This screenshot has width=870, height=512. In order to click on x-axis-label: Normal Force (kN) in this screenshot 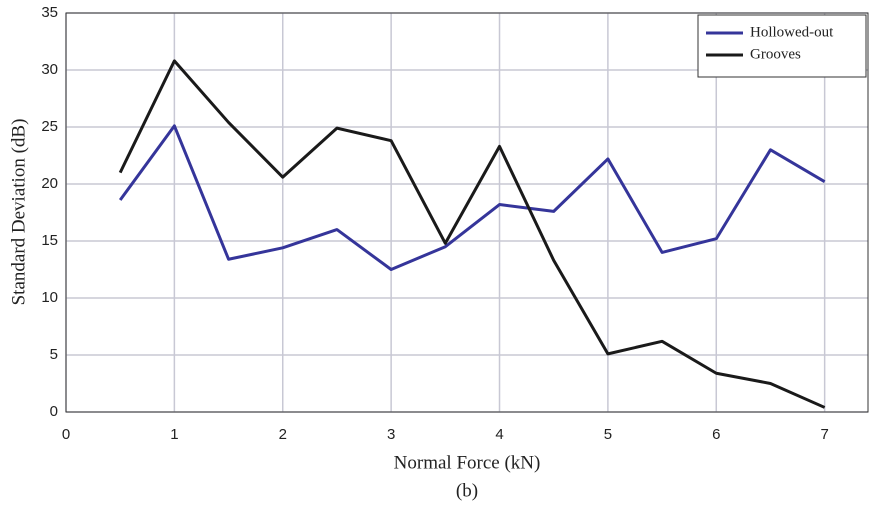, I will do `click(467, 462)`.